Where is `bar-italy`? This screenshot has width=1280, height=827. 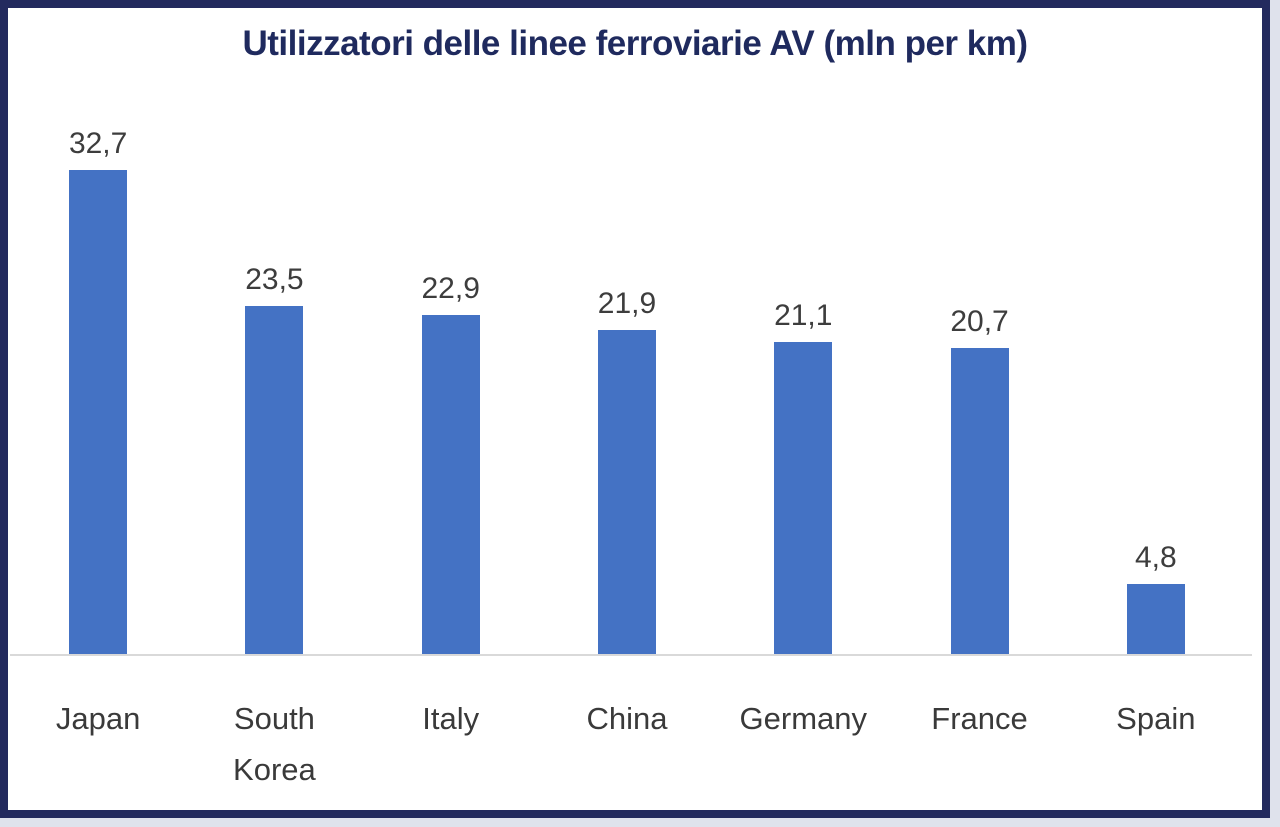 bar-italy is located at coordinates (450, 485).